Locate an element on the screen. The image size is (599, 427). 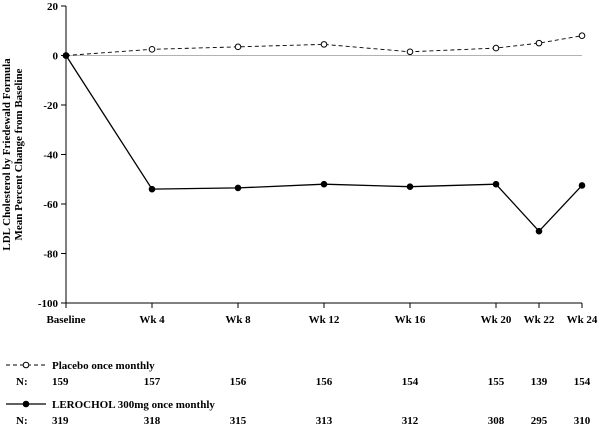
x-tick-label: Baseline is located at coordinates (65, 320).